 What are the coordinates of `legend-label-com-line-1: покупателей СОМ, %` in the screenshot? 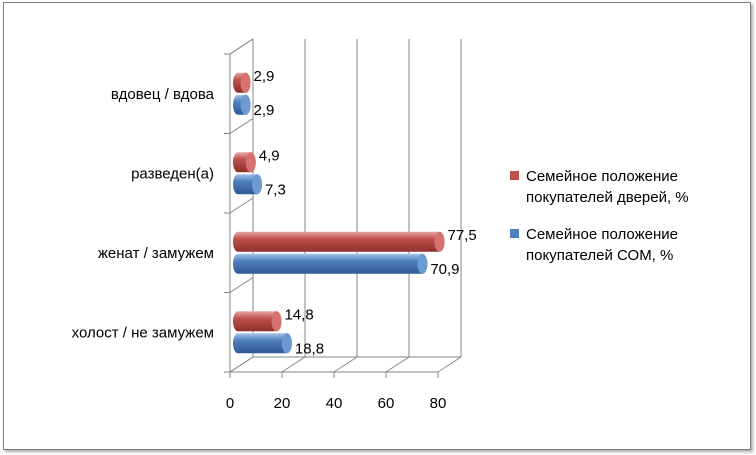 It's located at (599, 255).